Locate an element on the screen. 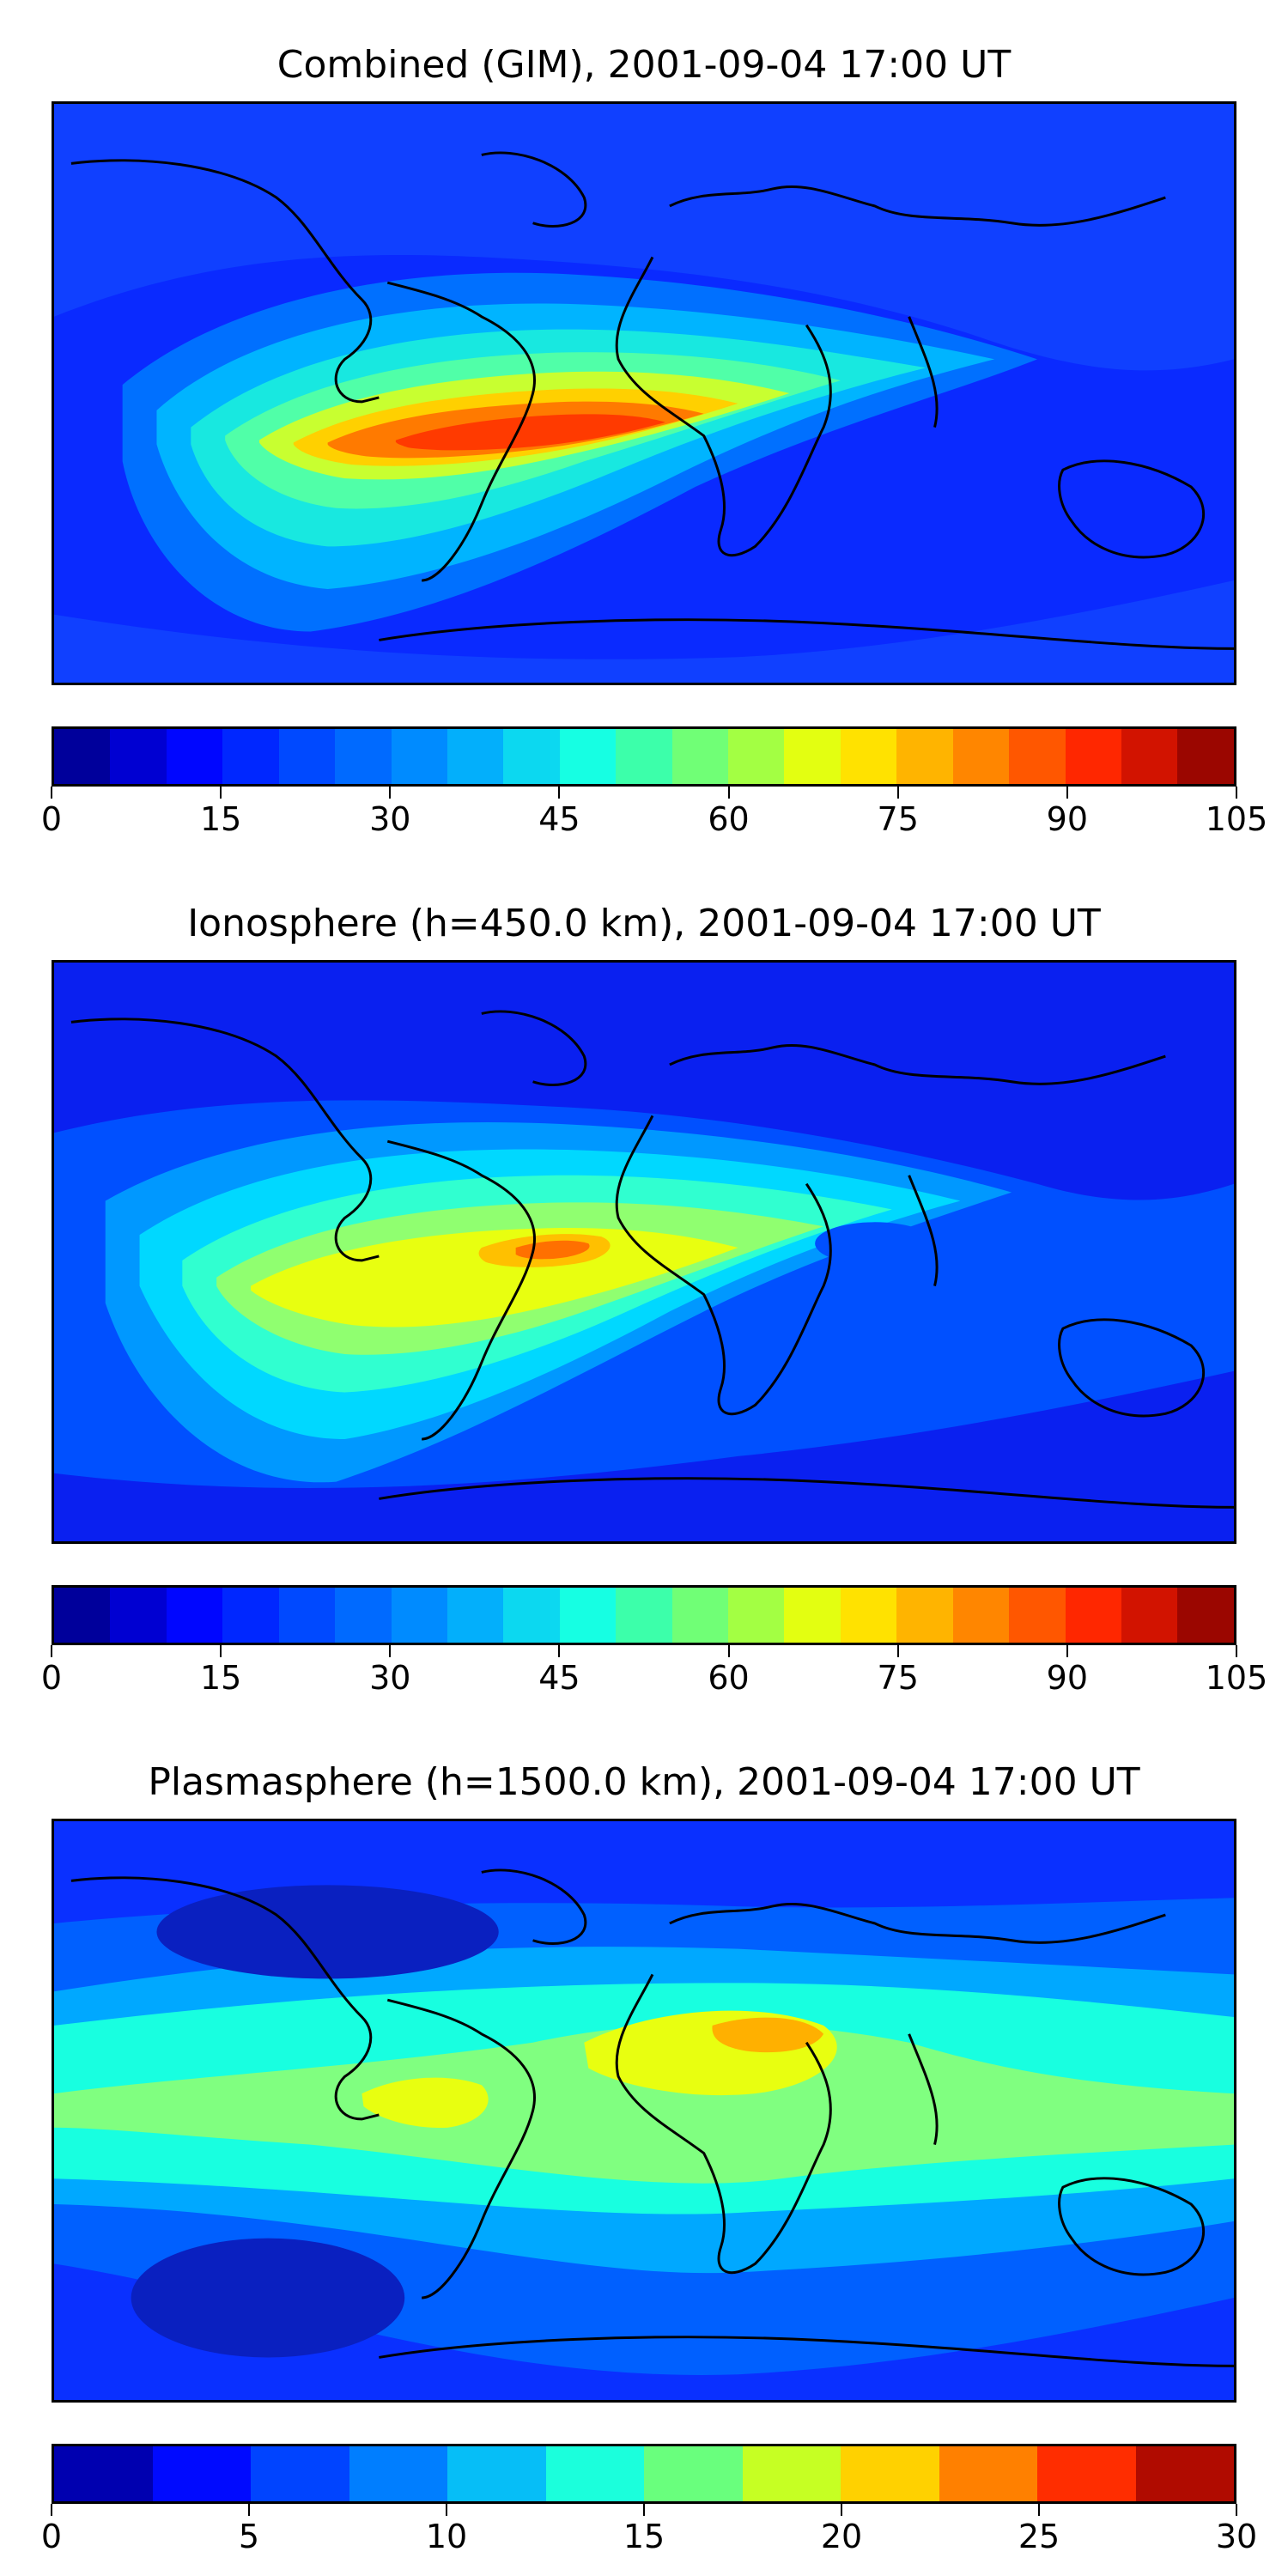  colorbar-tick-label: 105 is located at coordinates (1236, 819).